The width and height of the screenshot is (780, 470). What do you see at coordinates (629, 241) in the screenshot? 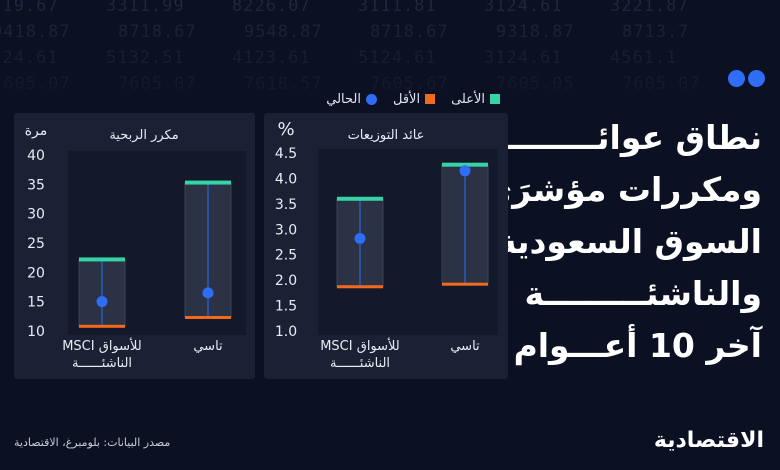
I see `title-line-3: السوق السعودية` at bounding box center [629, 241].